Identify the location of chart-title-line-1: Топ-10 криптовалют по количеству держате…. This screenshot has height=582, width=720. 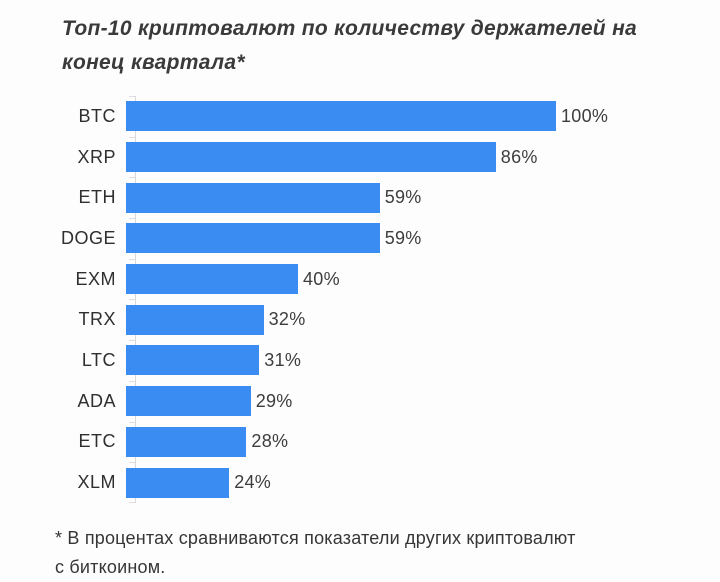
(350, 28).